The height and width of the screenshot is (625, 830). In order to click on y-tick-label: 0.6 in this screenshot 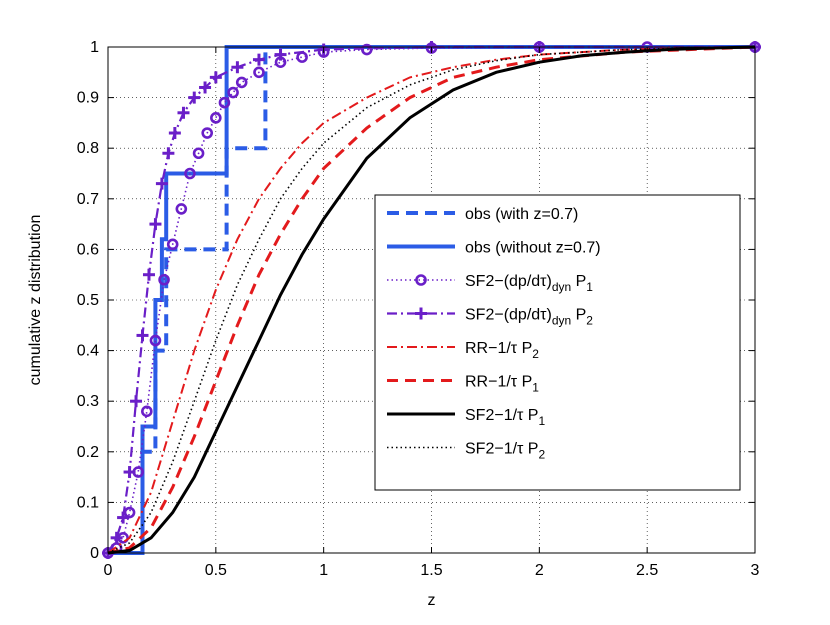, I will do `click(88, 249)`.